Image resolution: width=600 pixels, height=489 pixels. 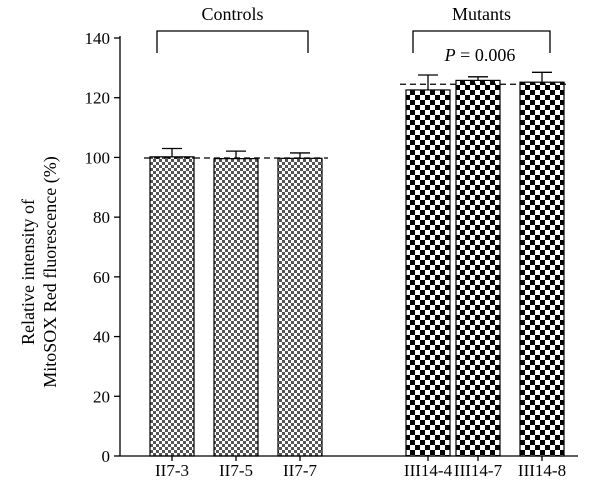 I want to click on y-tick-label: 0, so click(x=106, y=456).